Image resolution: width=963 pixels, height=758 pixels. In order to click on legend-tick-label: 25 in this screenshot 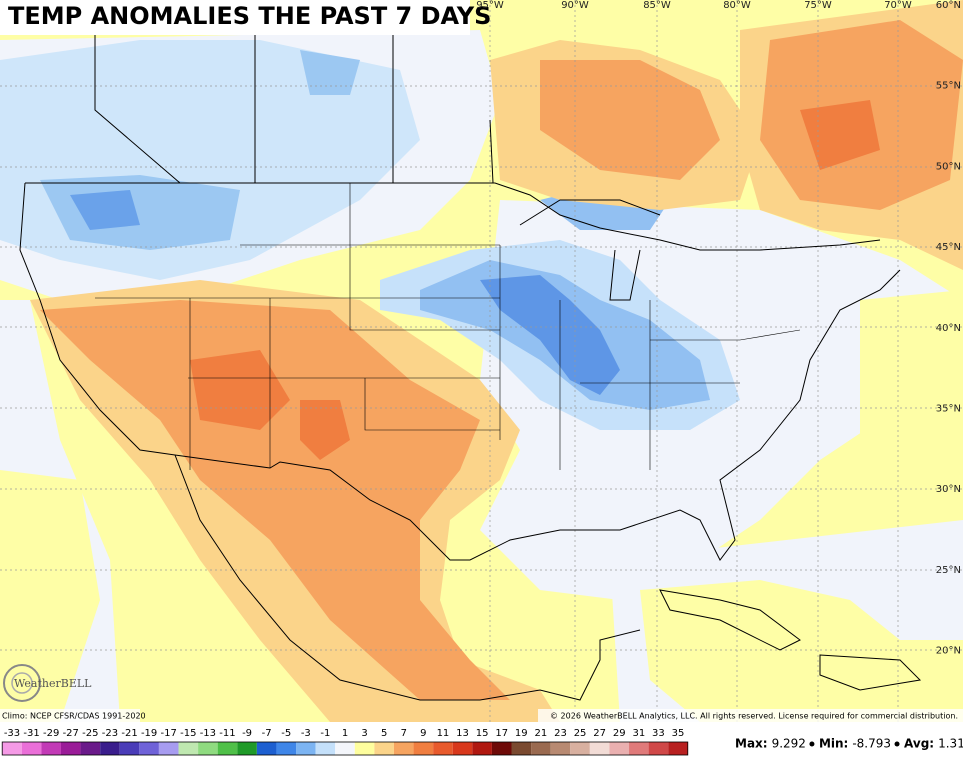, I will do `click(580, 733)`.